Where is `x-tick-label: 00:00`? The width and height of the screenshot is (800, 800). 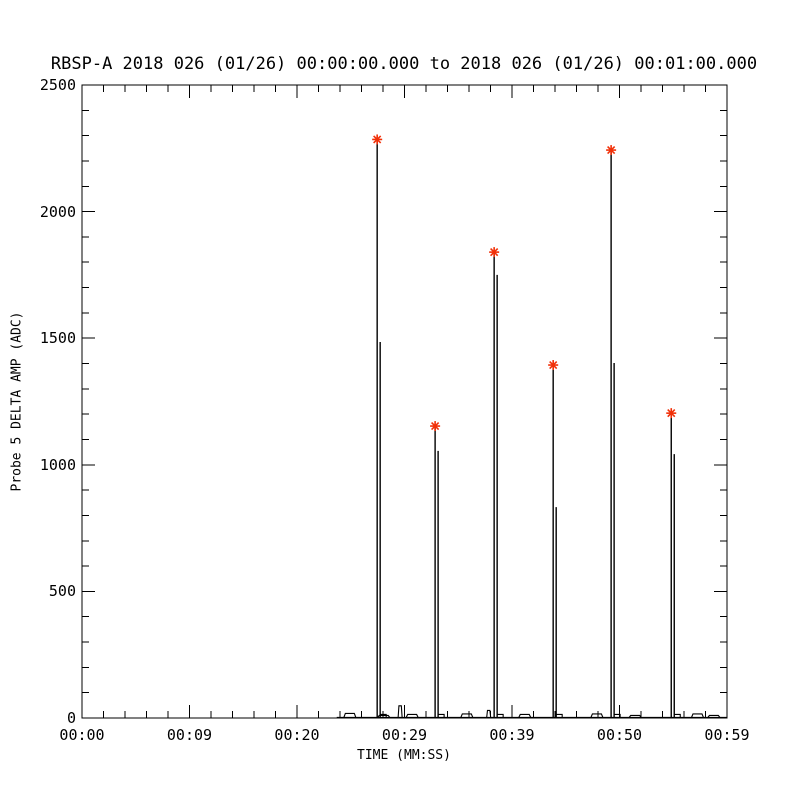 x-tick-label: 00:00 is located at coordinates (82, 735).